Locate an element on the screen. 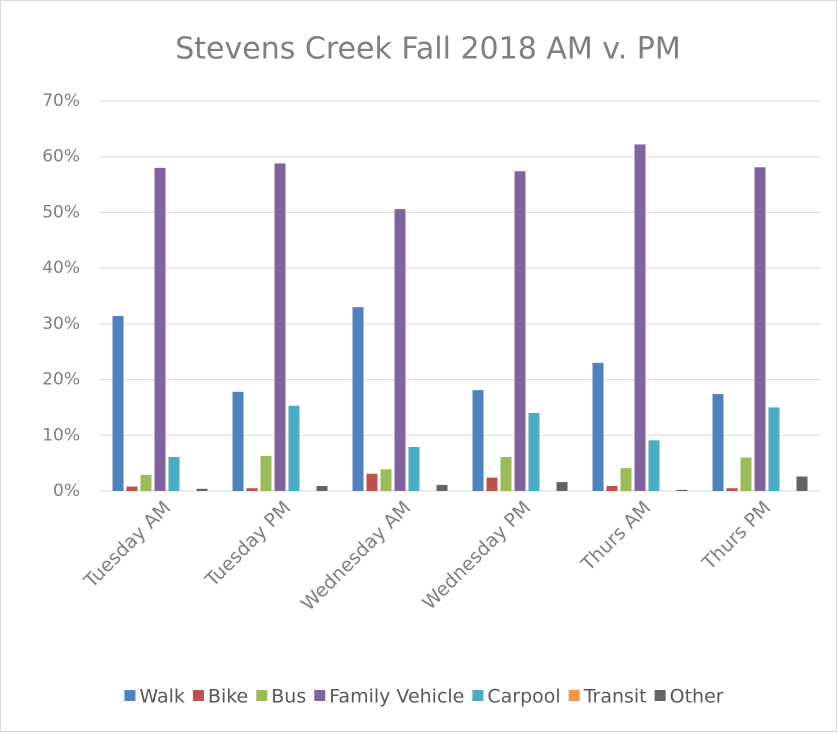 Image resolution: width=838 pixels, height=733 pixels. y-tick-label: 0% is located at coordinates (66, 491).